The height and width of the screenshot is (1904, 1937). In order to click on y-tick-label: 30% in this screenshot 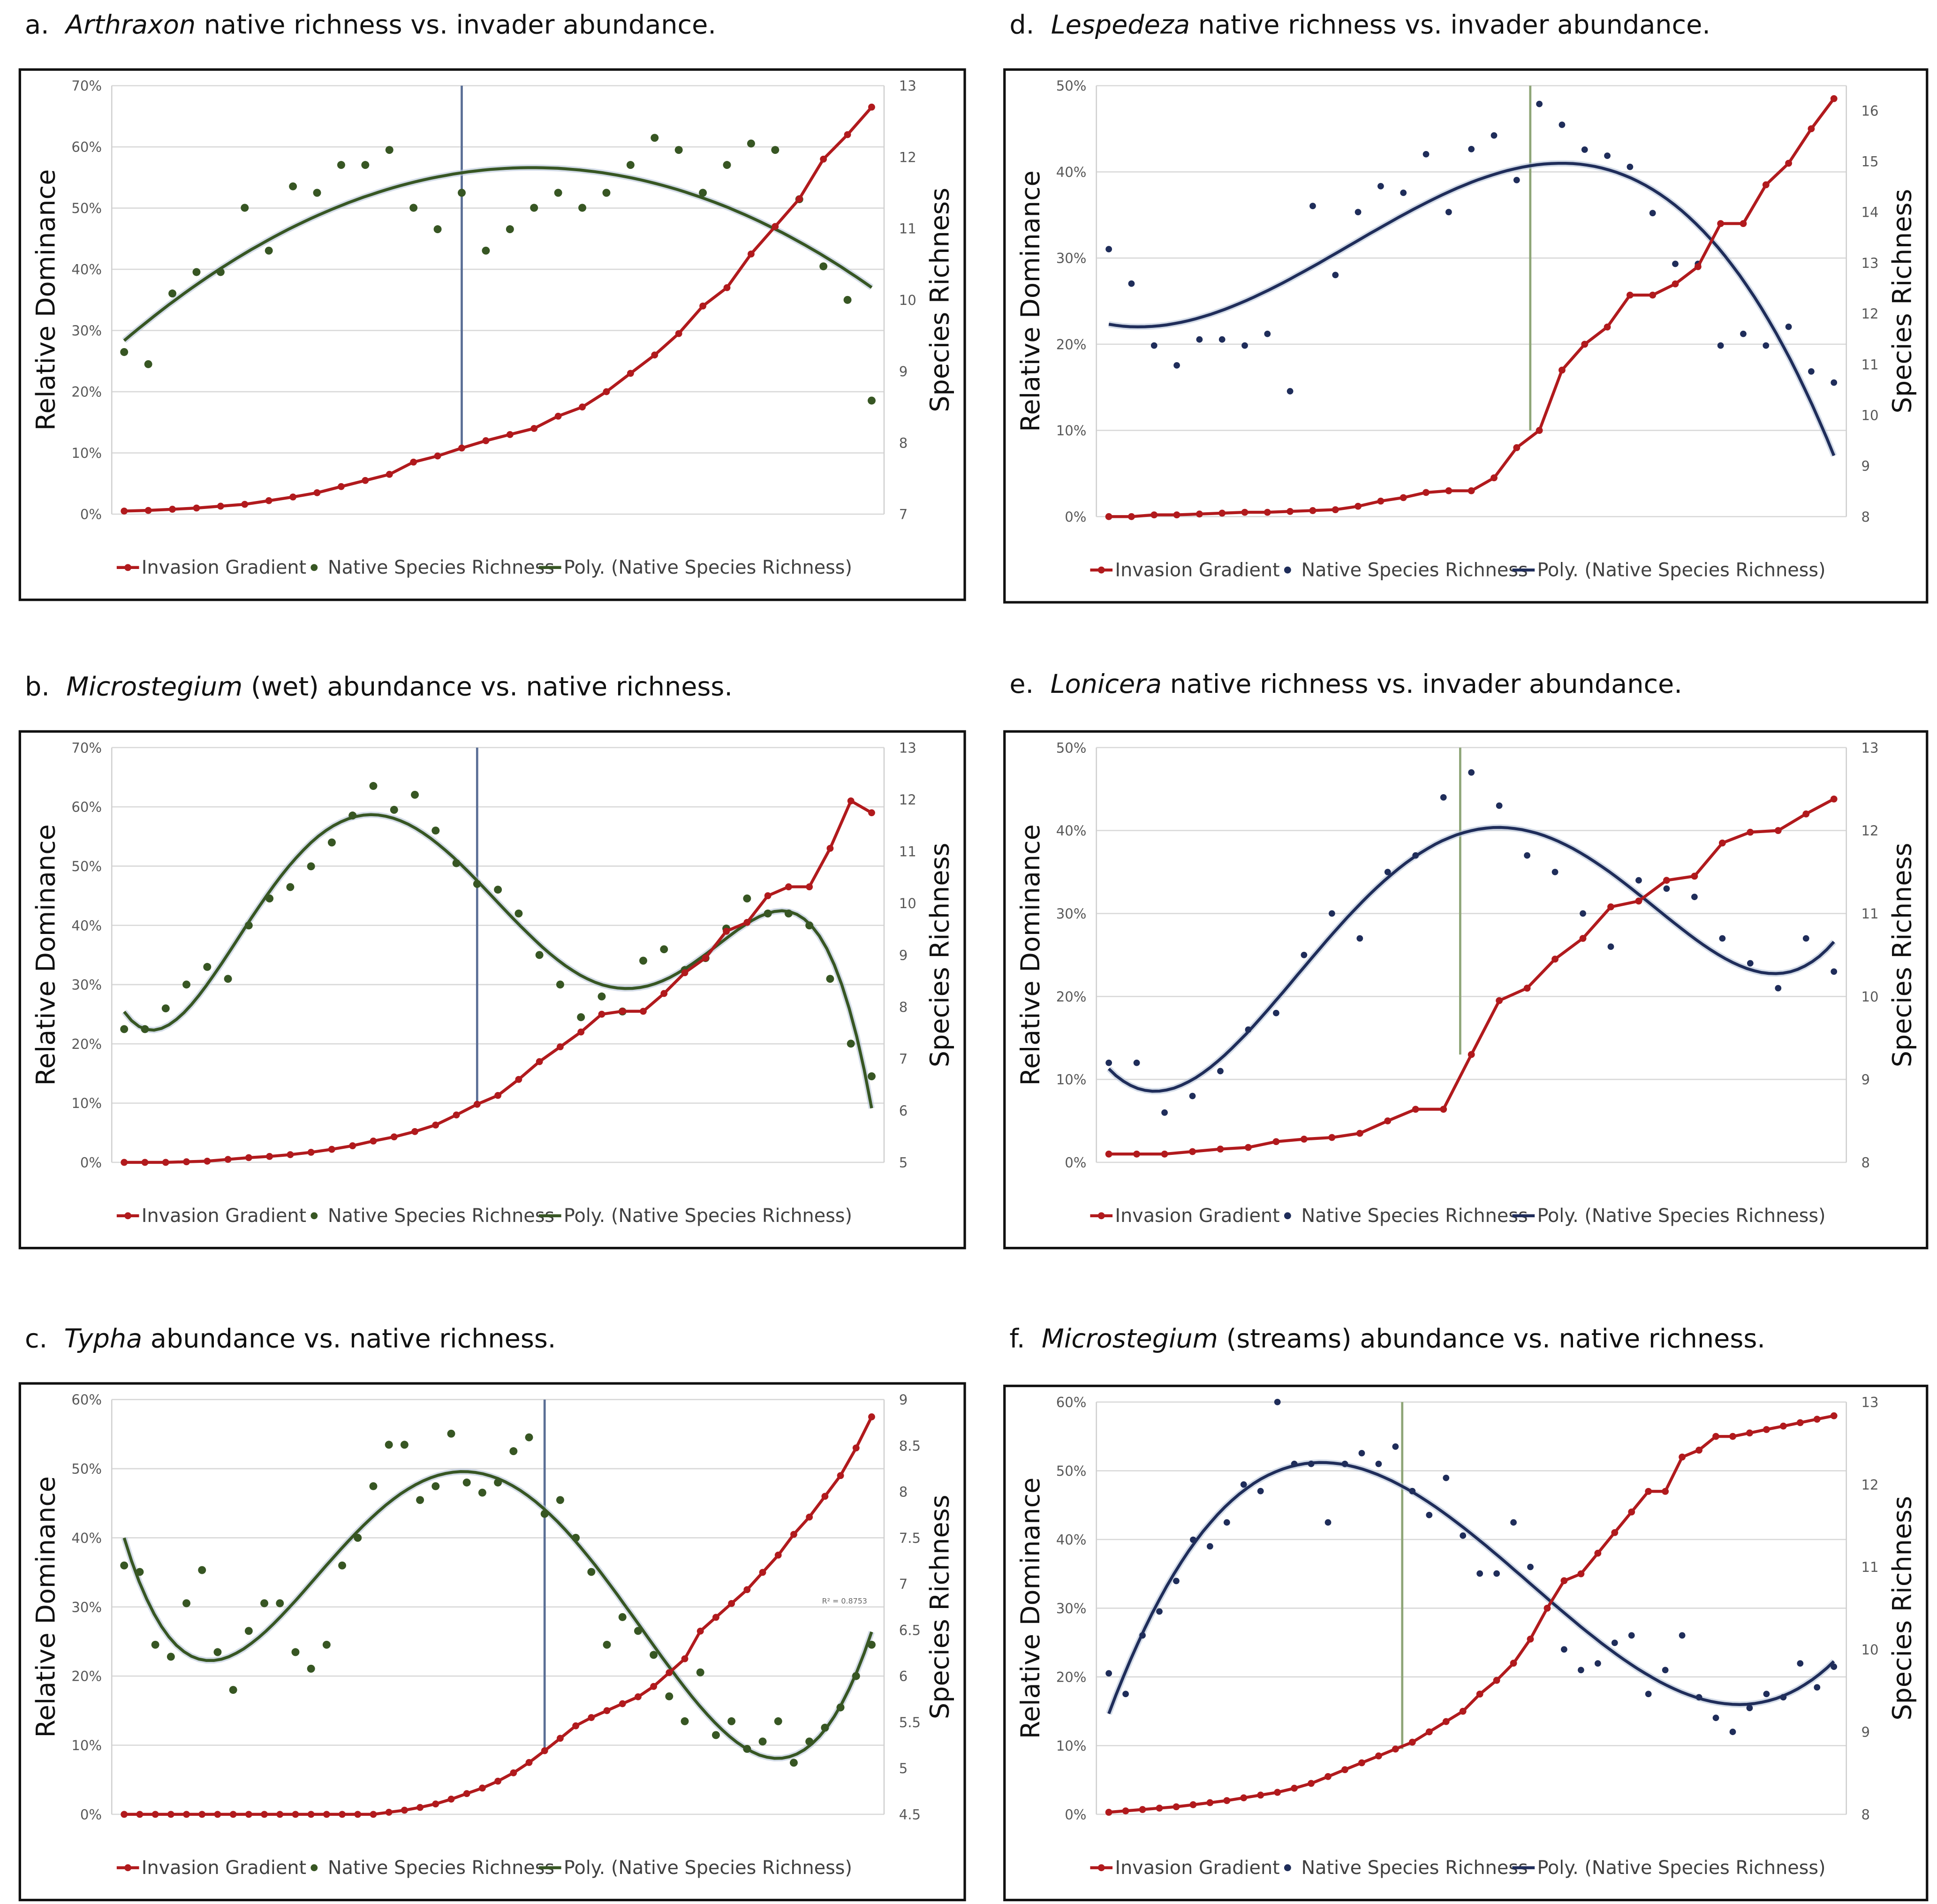, I will do `click(1071, 258)`.